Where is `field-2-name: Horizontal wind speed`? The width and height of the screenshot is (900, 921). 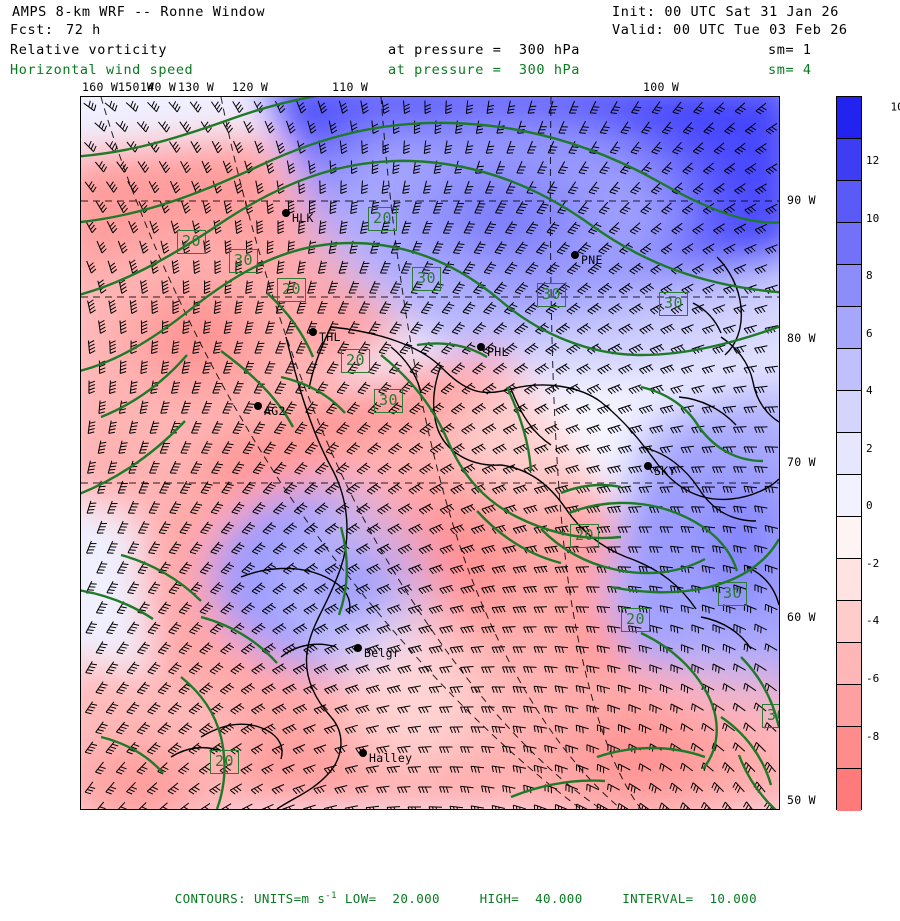
field-2-name: Horizontal wind speed is located at coordinates (101, 70).